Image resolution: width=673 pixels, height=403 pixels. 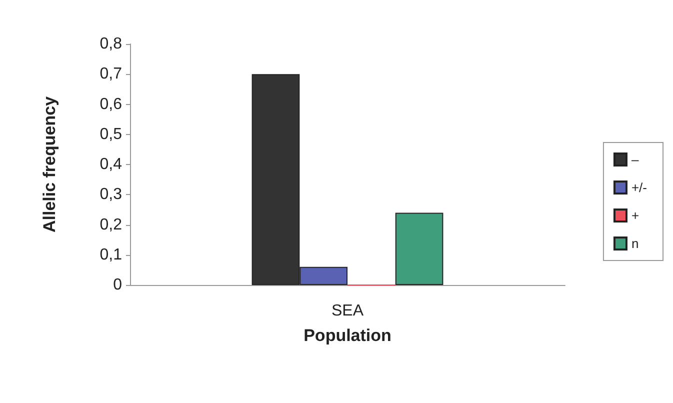 What do you see at coordinates (348, 335) in the screenshot?
I see `x-axis-title: Population` at bounding box center [348, 335].